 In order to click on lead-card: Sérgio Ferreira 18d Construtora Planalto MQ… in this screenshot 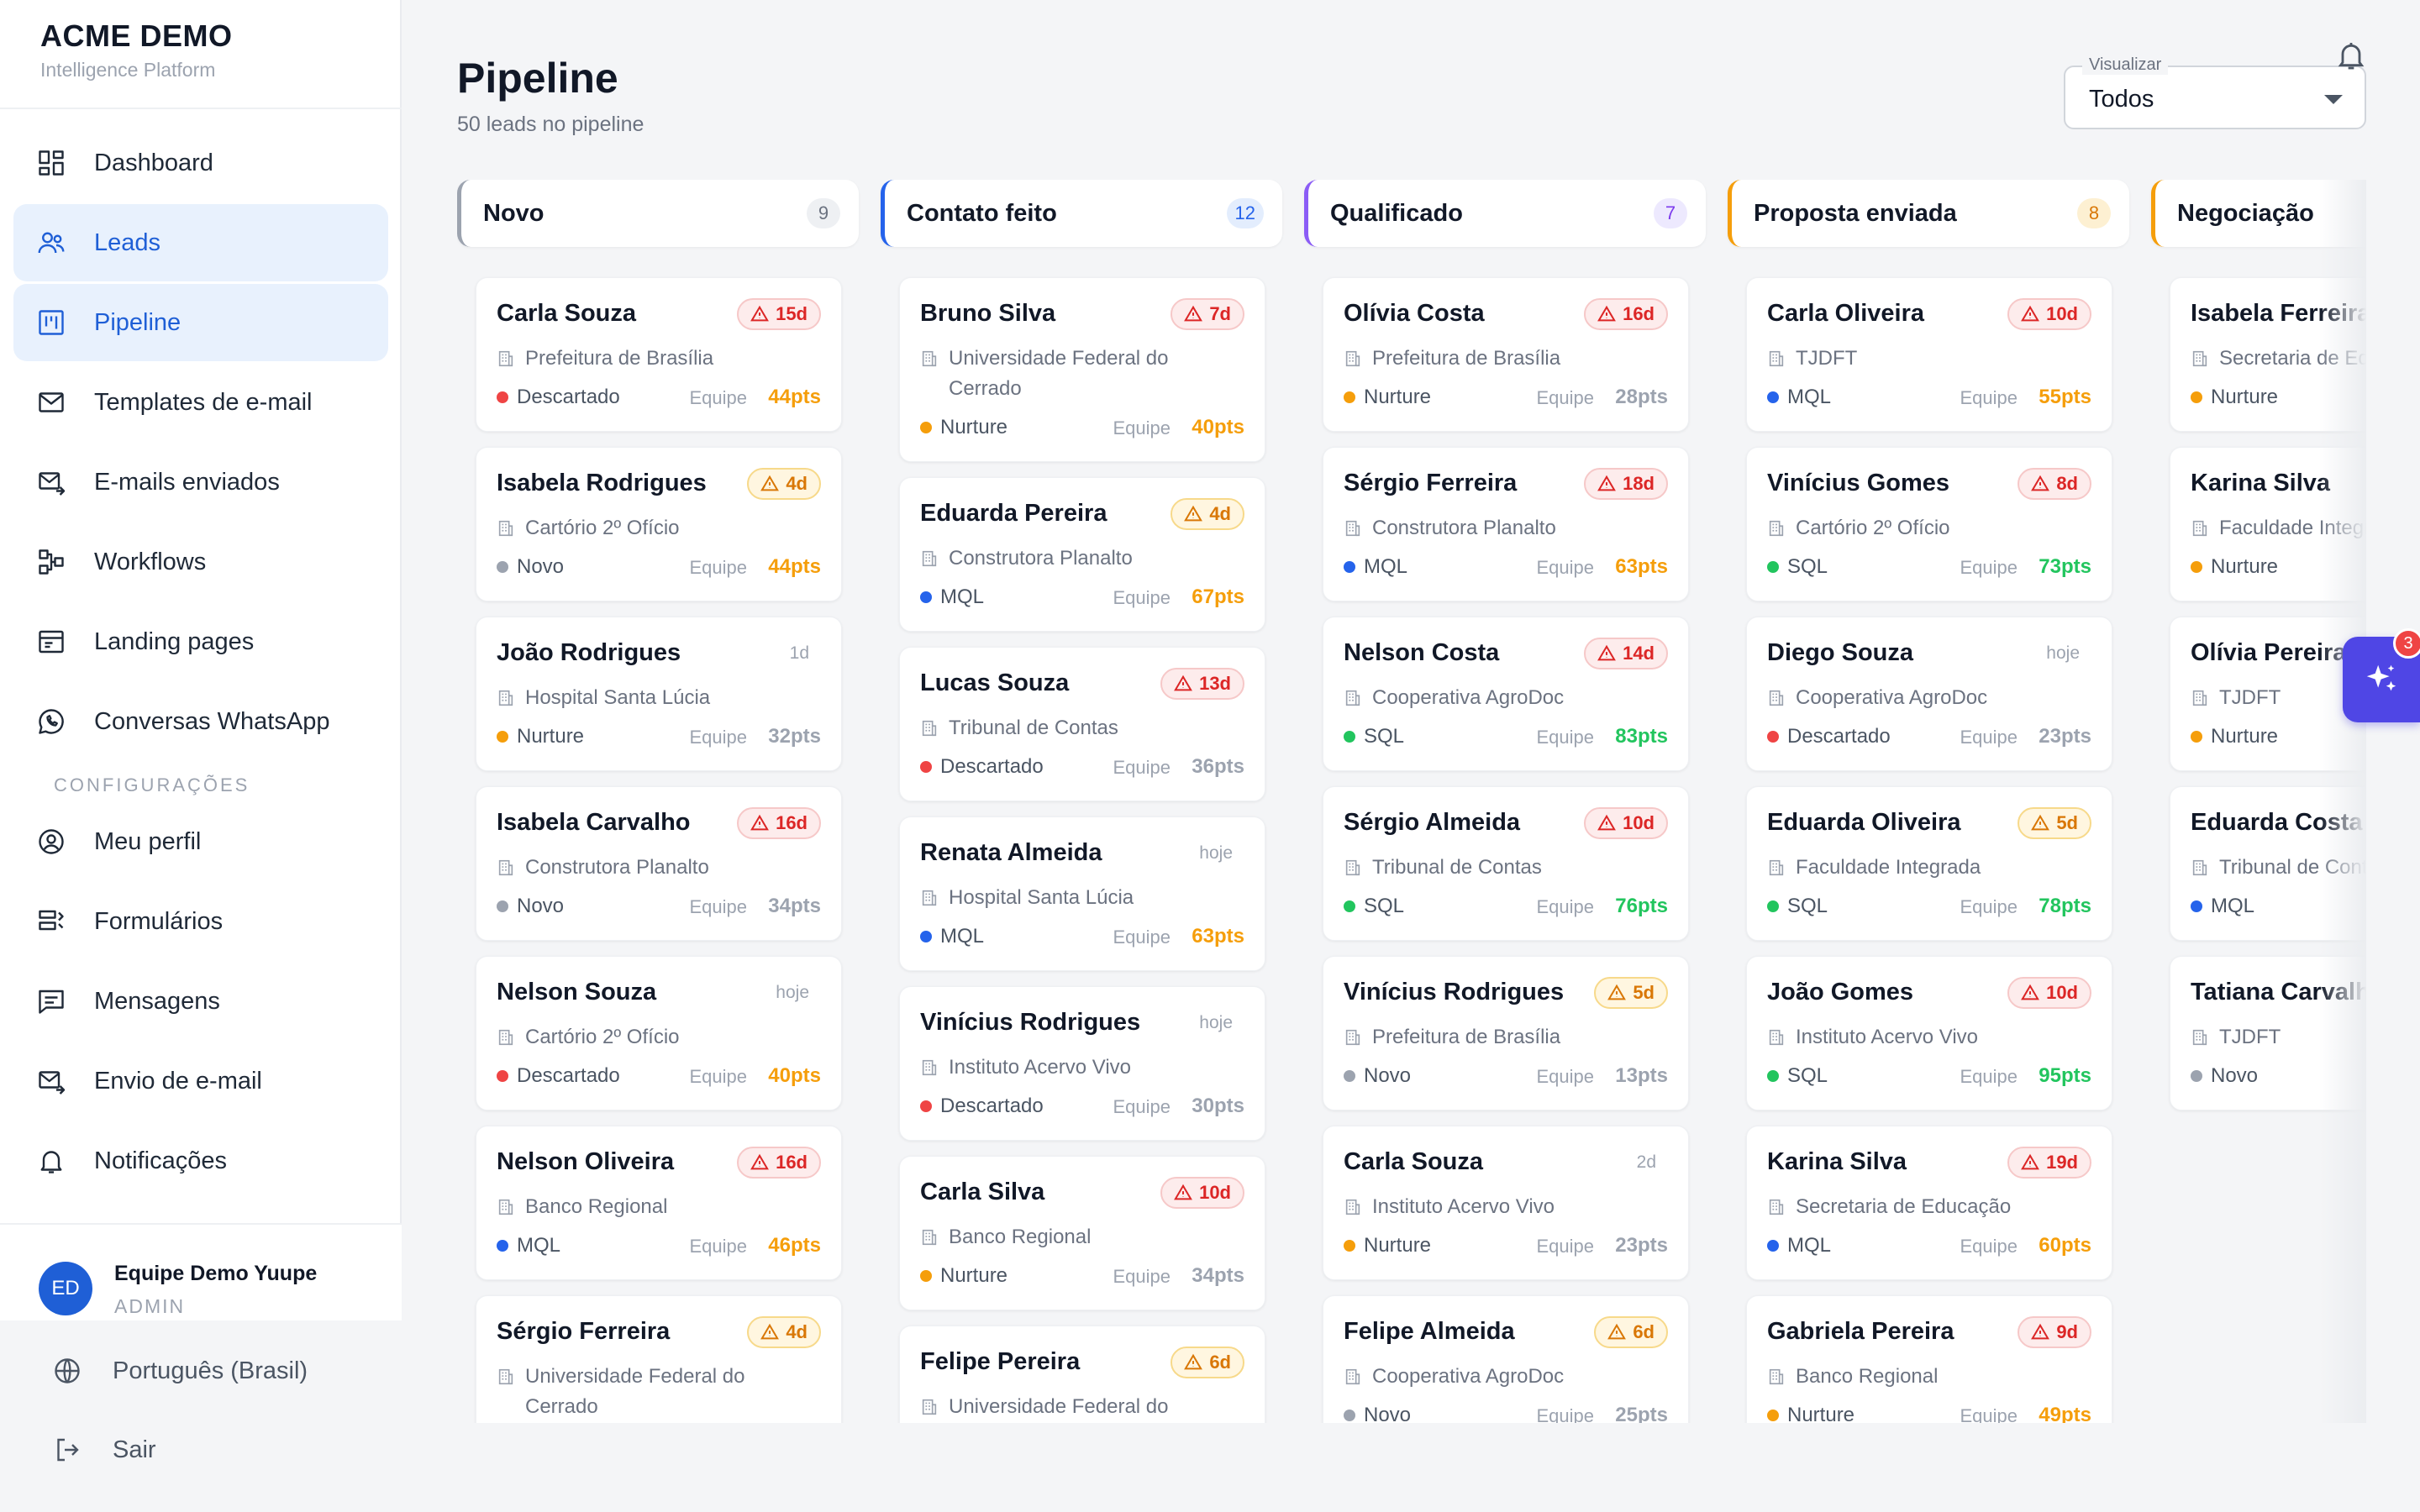, I will do `click(1506, 524)`.